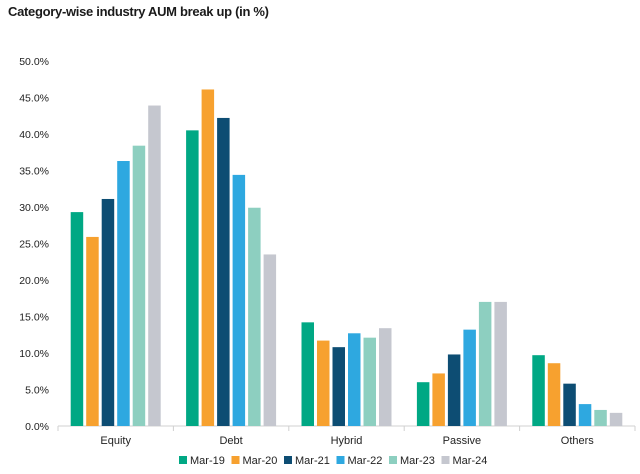 Image resolution: width=640 pixels, height=474 pixels. I want to click on y-tick-label: 40.0%, so click(34, 135).